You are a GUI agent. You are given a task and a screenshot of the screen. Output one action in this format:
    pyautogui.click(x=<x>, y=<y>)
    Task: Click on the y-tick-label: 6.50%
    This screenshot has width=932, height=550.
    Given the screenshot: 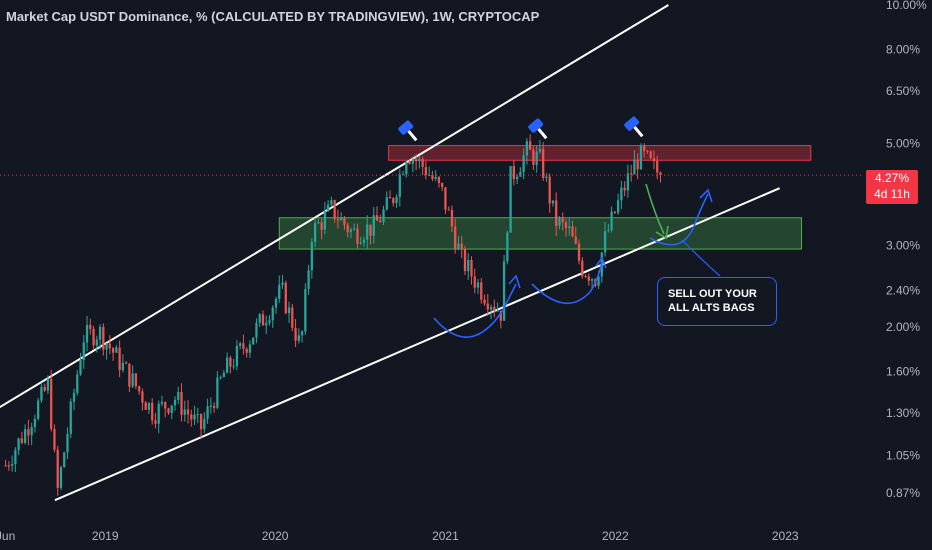 What is the action you would take?
    pyautogui.click(x=903, y=91)
    